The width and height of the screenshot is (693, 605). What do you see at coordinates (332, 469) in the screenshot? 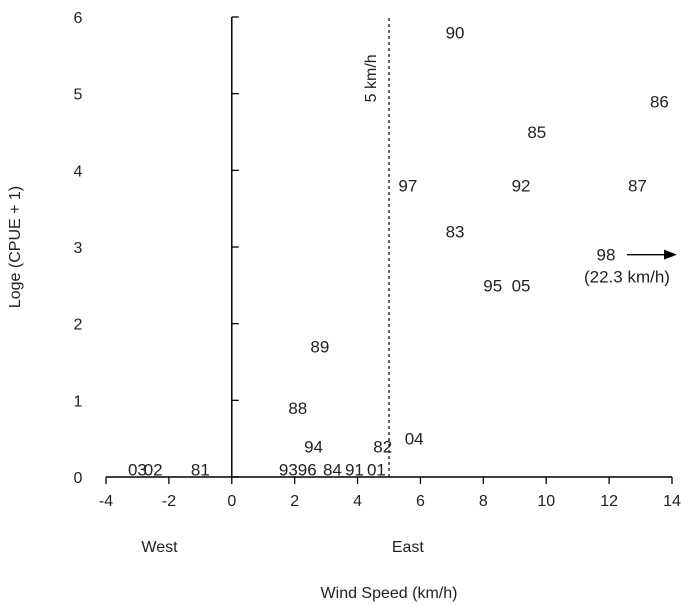
I see `data-point-label: 84` at bounding box center [332, 469].